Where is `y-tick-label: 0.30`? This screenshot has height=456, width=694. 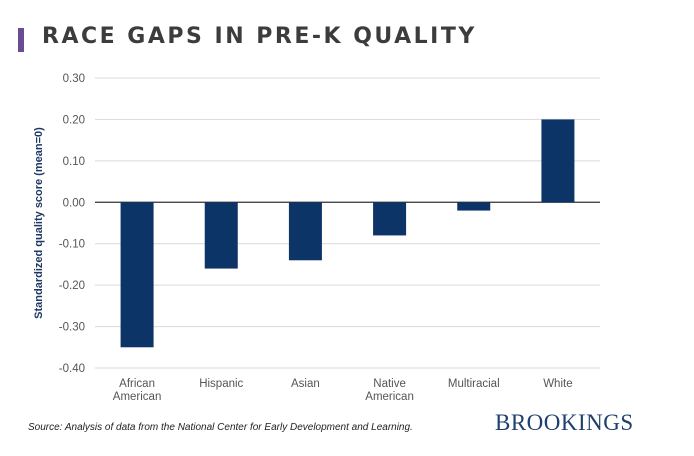 y-tick-label: 0.30 is located at coordinates (74, 79).